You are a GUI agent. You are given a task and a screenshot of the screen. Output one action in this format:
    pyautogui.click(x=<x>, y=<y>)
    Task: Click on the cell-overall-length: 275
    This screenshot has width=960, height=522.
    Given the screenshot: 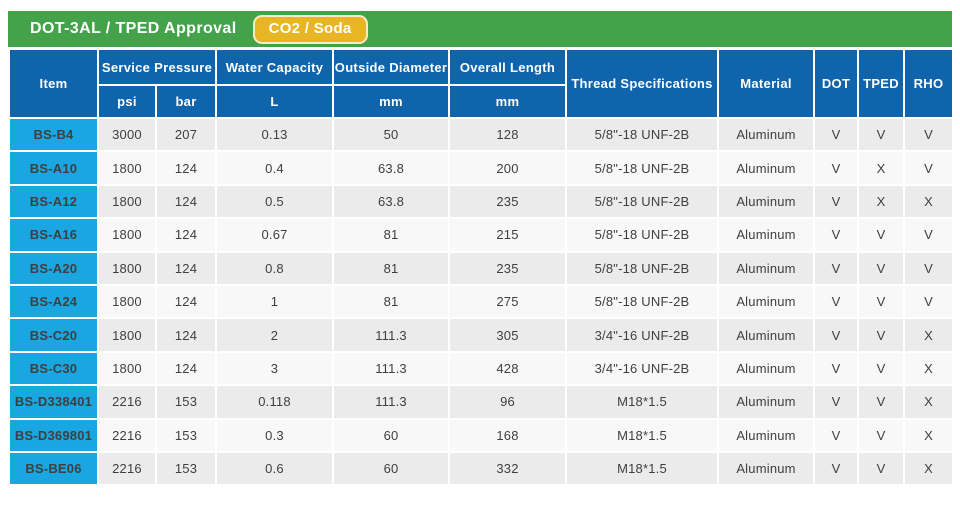 What is the action you would take?
    pyautogui.click(x=508, y=301)
    